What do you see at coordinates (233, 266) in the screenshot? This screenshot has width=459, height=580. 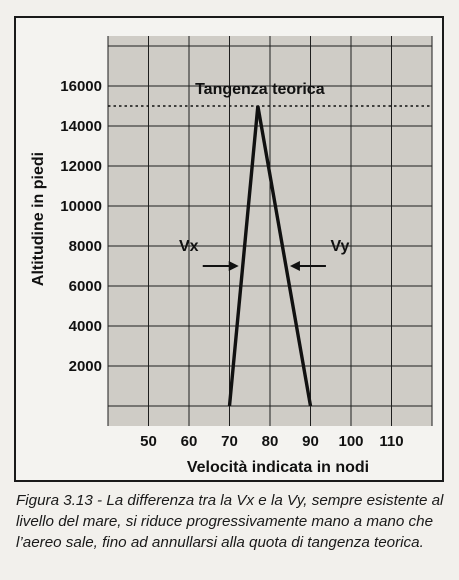 I see `arrow-head-vx` at bounding box center [233, 266].